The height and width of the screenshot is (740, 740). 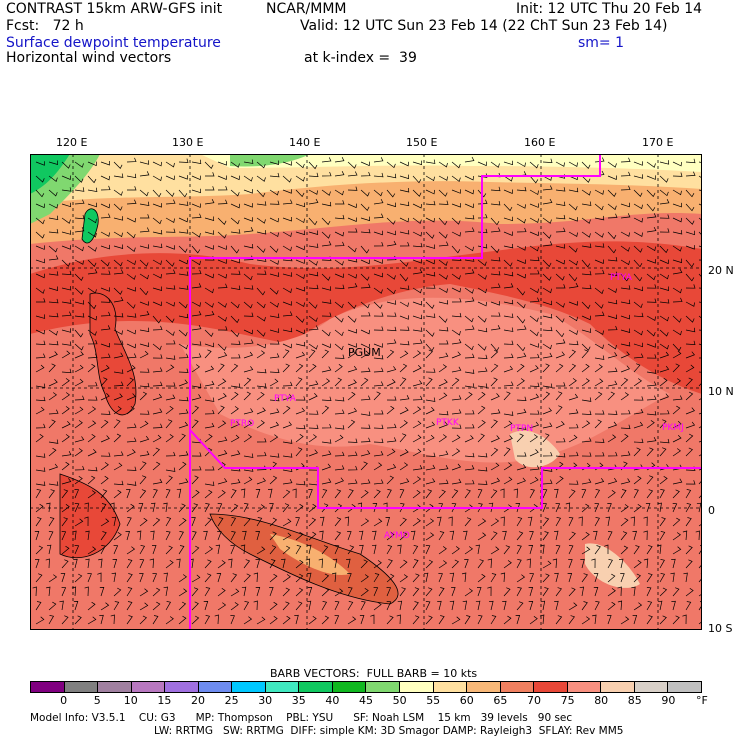 What do you see at coordinates (433, 700) in the screenshot?
I see `colorbar-tick-label: 55` at bounding box center [433, 700].